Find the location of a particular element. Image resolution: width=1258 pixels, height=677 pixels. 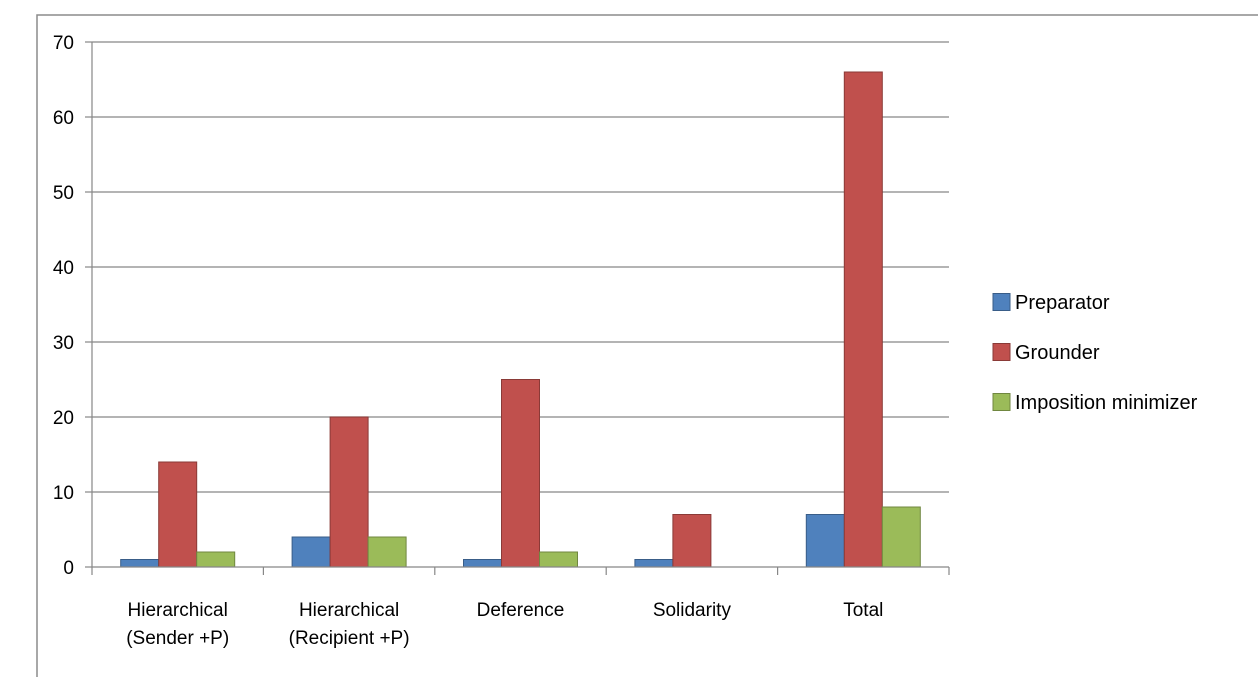

y-tick-label: 30 is located at coordinates (63, 343).